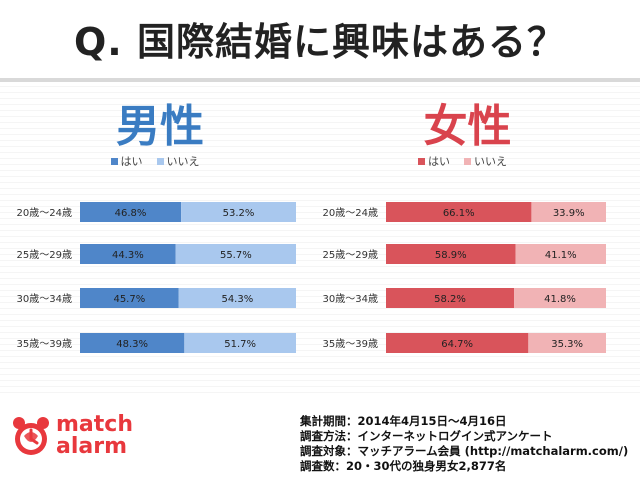 Image resolution: width=640 pixels, height=480 pixels. I want to click on data-label: 33.9%, so click(569, 213).